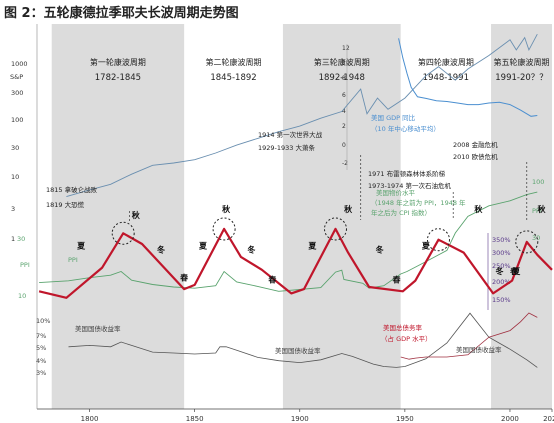 The image size is (554, 423). I want to click on series-label-yield-right: 美国国债收益率, so click(479, 349).